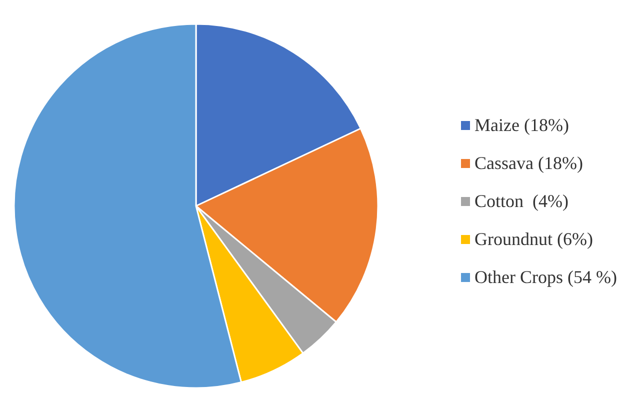 The image size is (625, 402). Describe the element at coordinates (528, 163) in the screenshot. I see `legend-label: Cassava (18%)` at that location.